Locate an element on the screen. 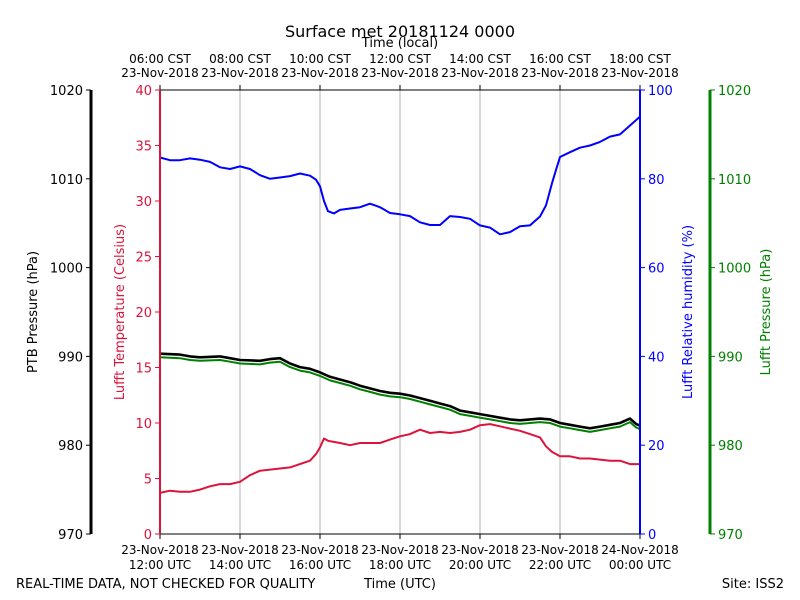  lufft_p-tick-label: 1010 is located at coordinates (734, 180).